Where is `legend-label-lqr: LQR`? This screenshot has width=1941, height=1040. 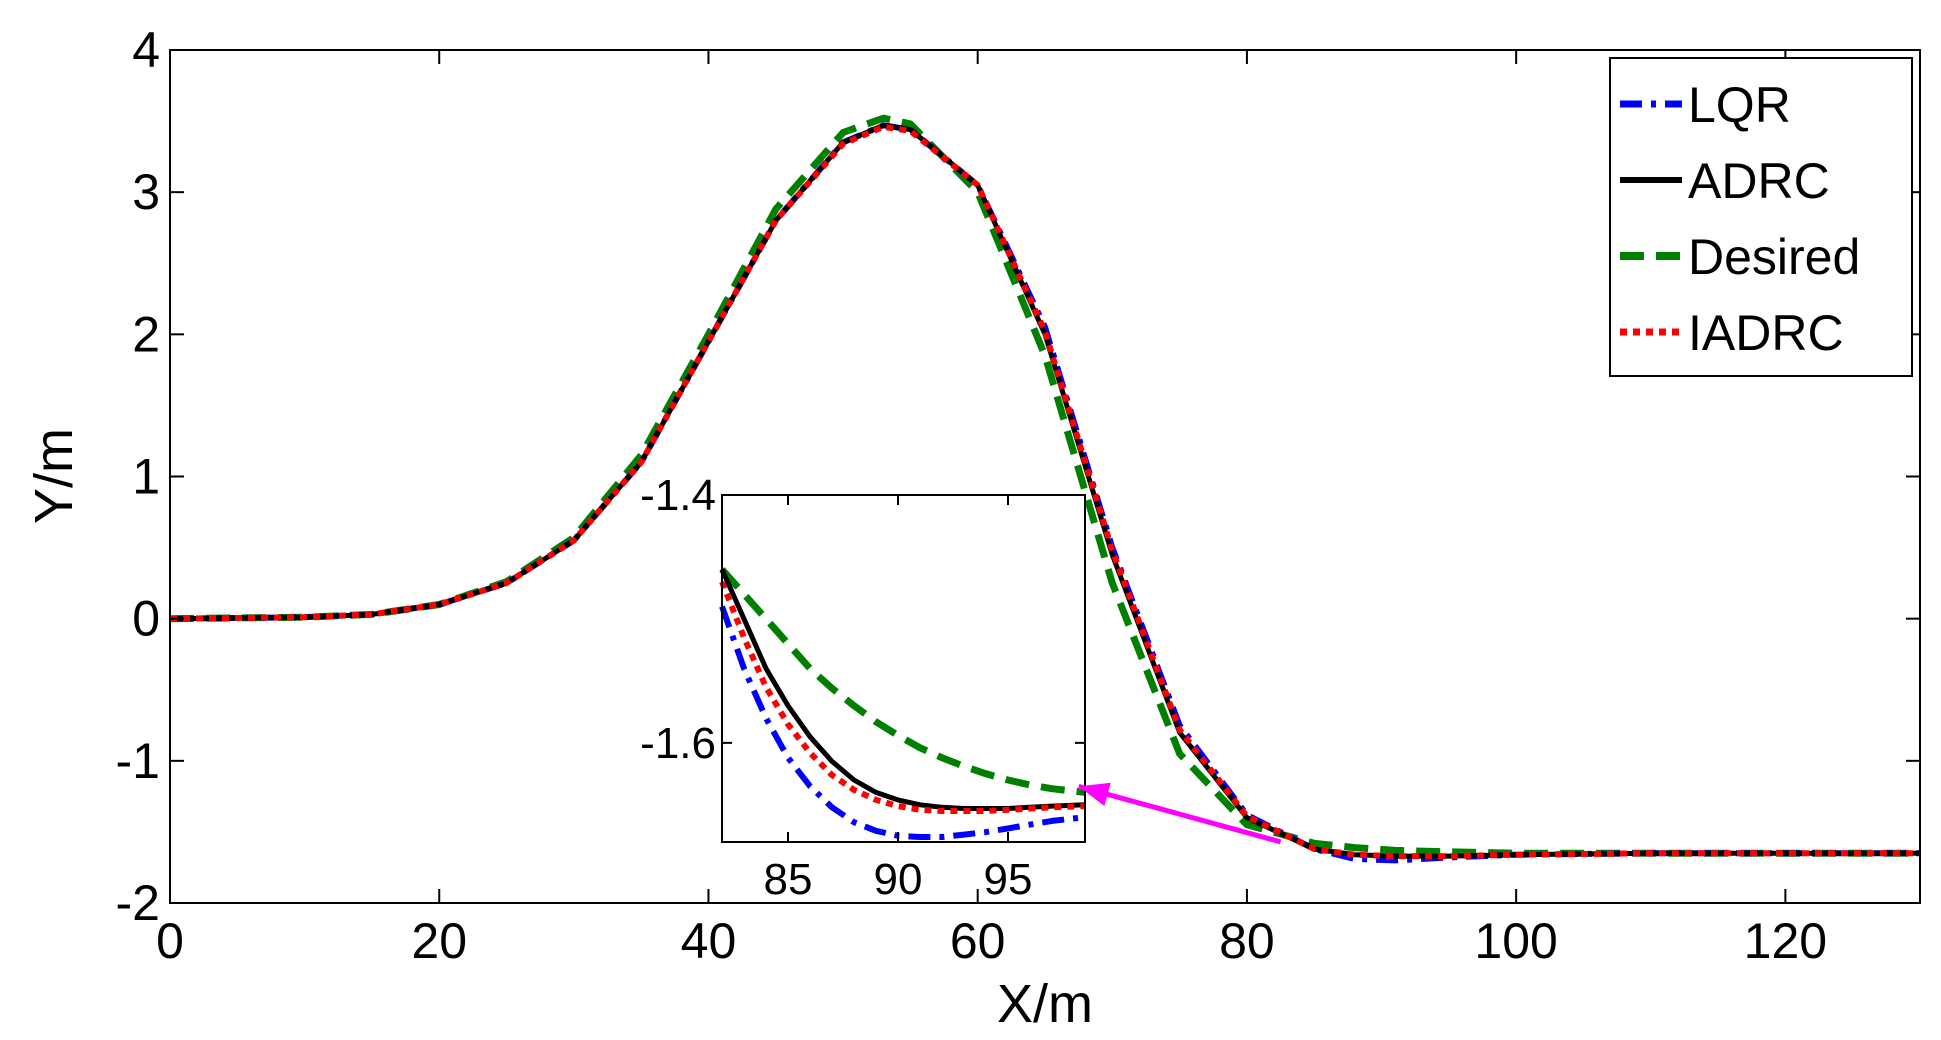 legend-label-lqr: LQR is located at coordinates (1739, 105).